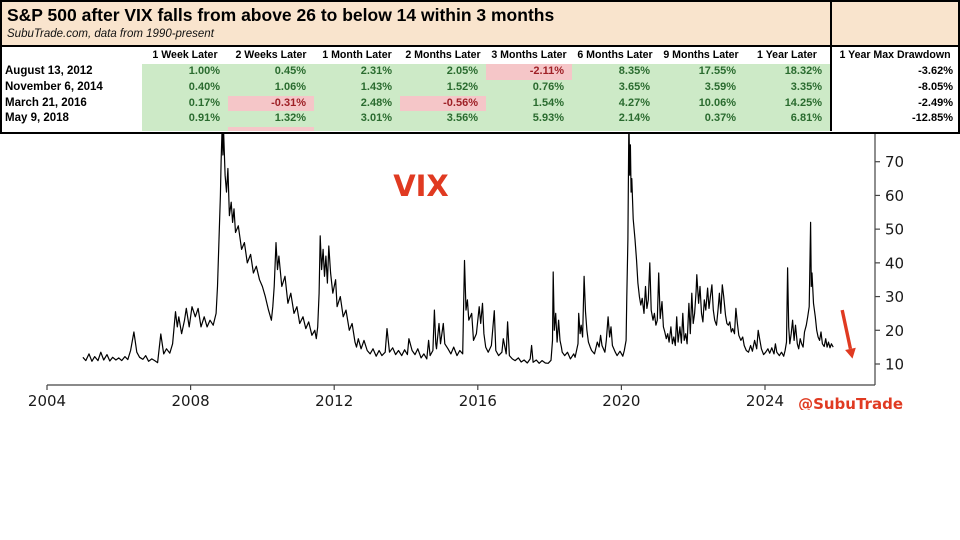 The width and height of the screenshot is (960, 540). What do you see at coordinates (850, 353) in the screenshot?
I see `trend-arrow-head` at bounding box center [850, 353].